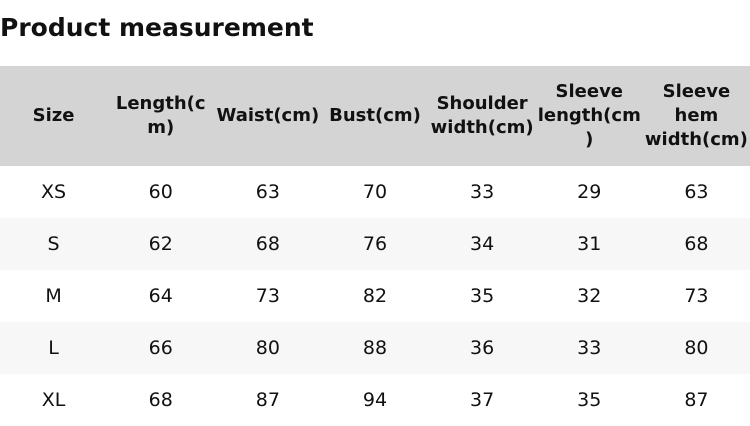 This screenshot has width=750, height=426. I want to click on column-header: Shoulder width(cm), so click(482, 116).